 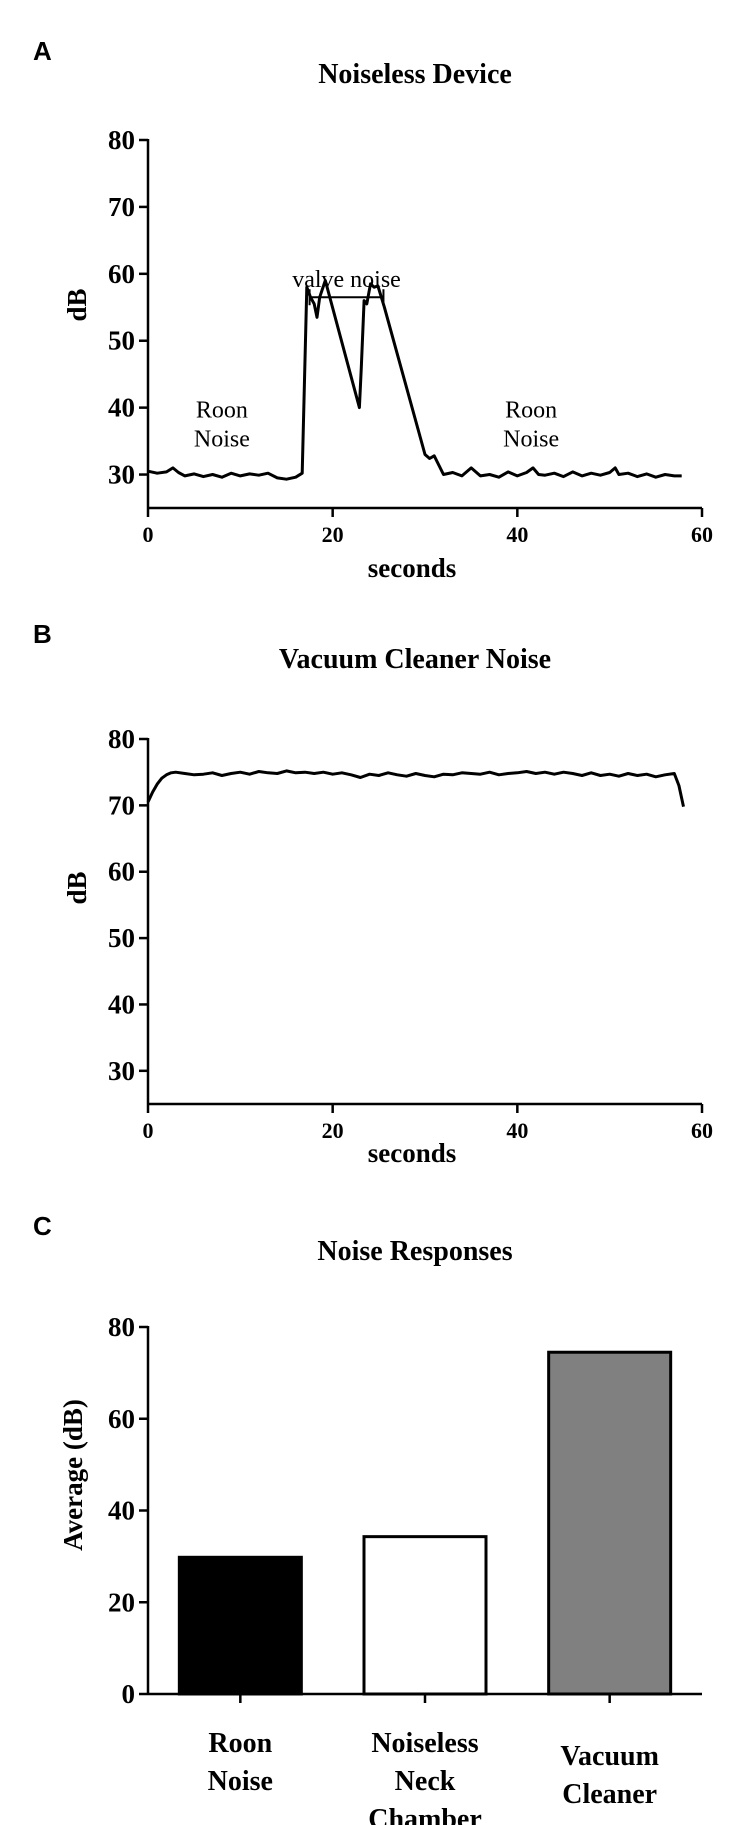 I want to click on panel-a-xtick-label: 0, so click(x=148, y=534).